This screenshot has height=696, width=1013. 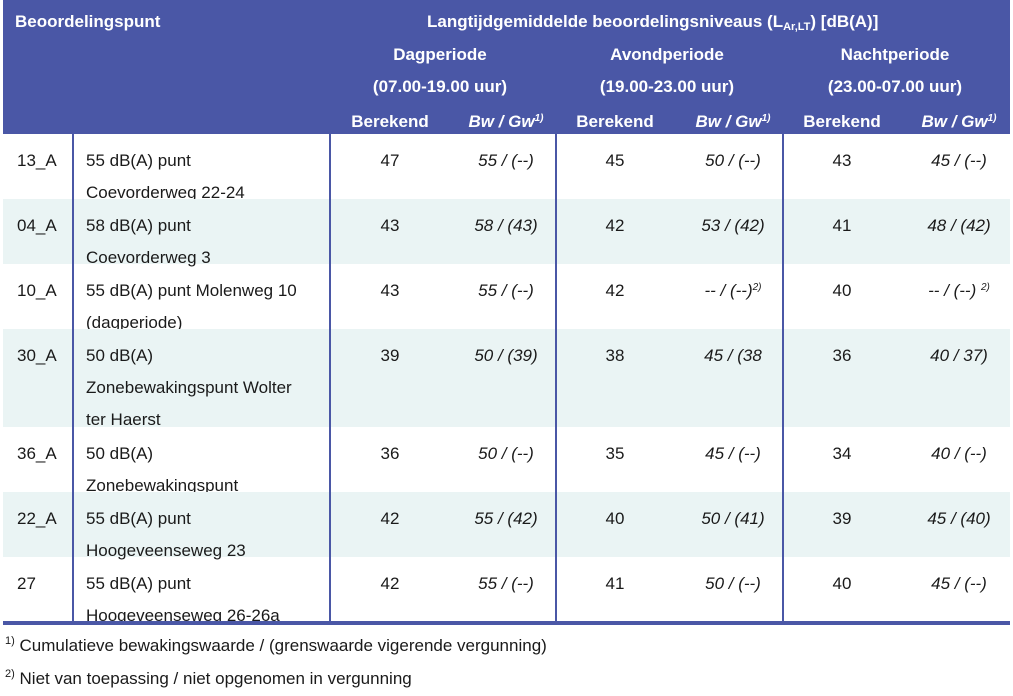 What do you see at coordinates (37, 453) in the screenshot?
I see `cell-id: 36_A` at bounding box center [37, 453].